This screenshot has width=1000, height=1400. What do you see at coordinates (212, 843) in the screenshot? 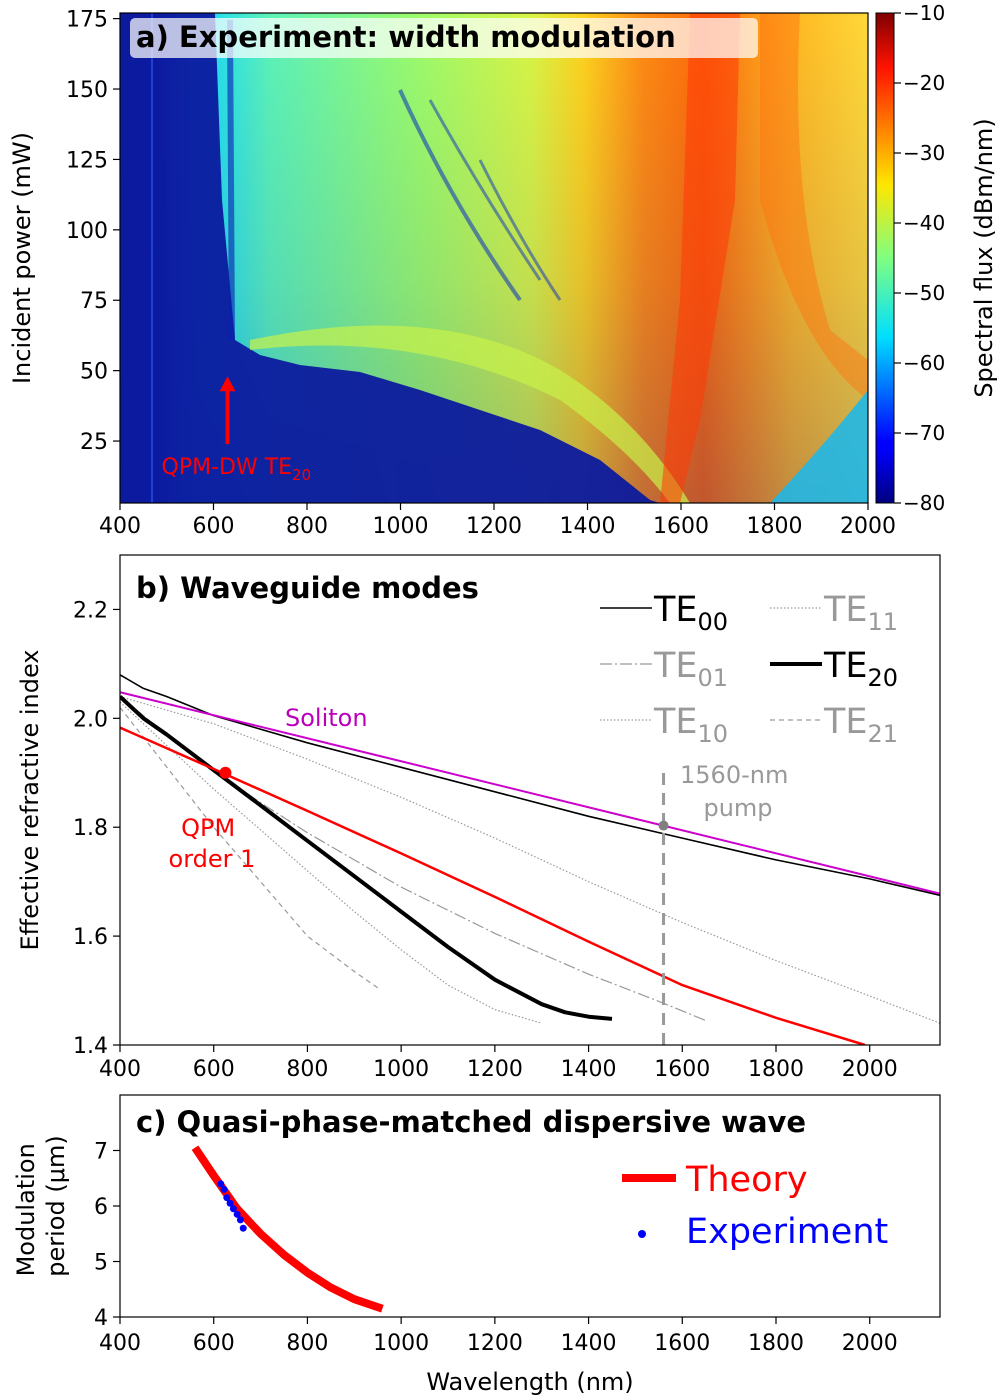
I see `qpm-order-label: QPM order 1` at bounding box center [212, 843].